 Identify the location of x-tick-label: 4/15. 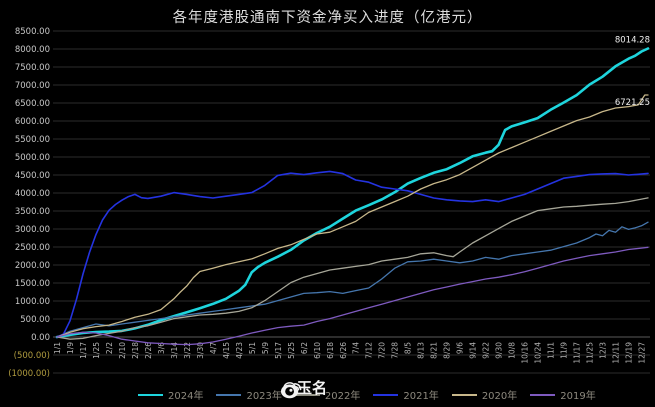
(226, 350).